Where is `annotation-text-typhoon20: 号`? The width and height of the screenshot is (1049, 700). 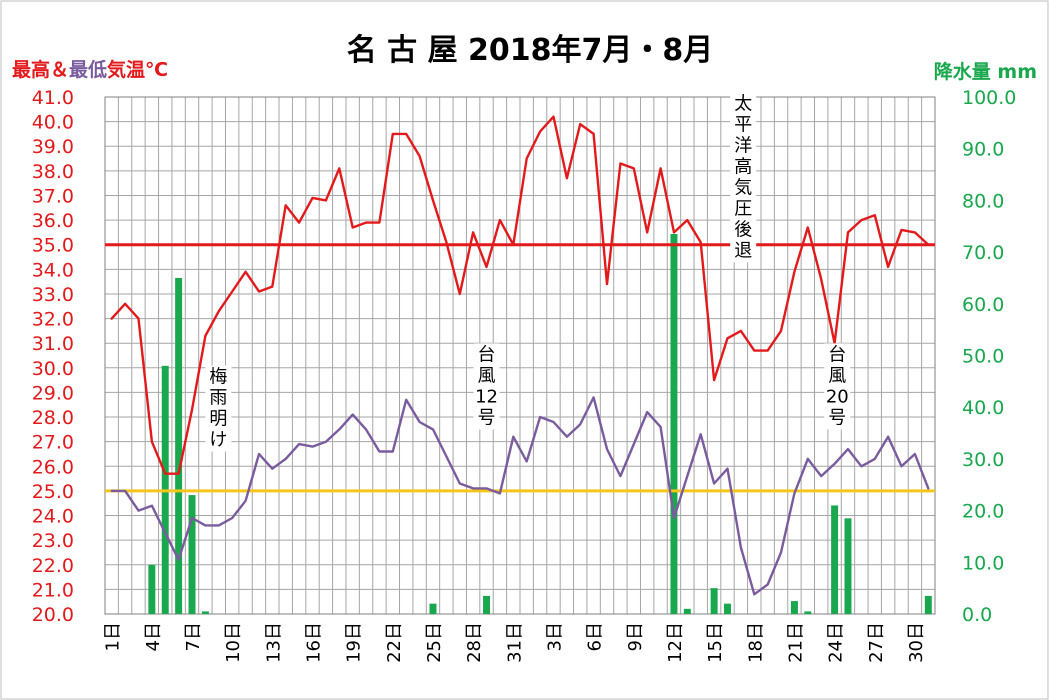 annotation-text-typhoon20: 号 is located at coordinates (837, 417).